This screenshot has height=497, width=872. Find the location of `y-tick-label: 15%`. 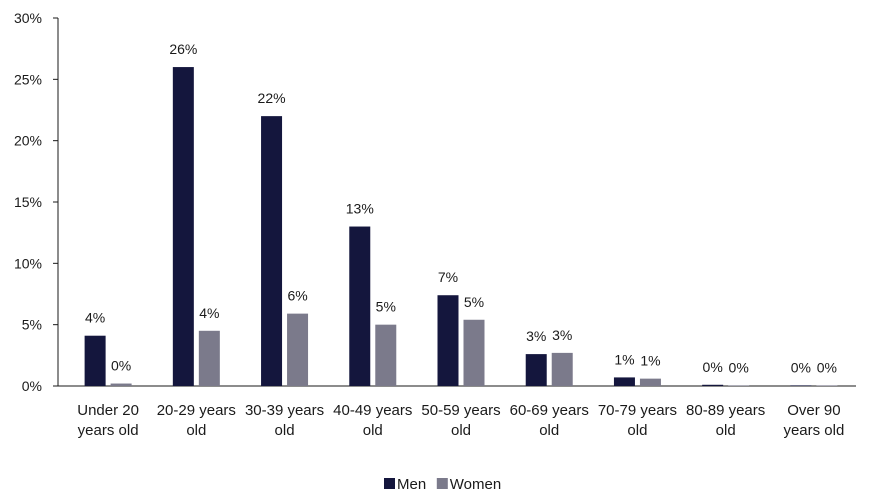

y-tick-label: 15% is located at coordinates (28, 202).